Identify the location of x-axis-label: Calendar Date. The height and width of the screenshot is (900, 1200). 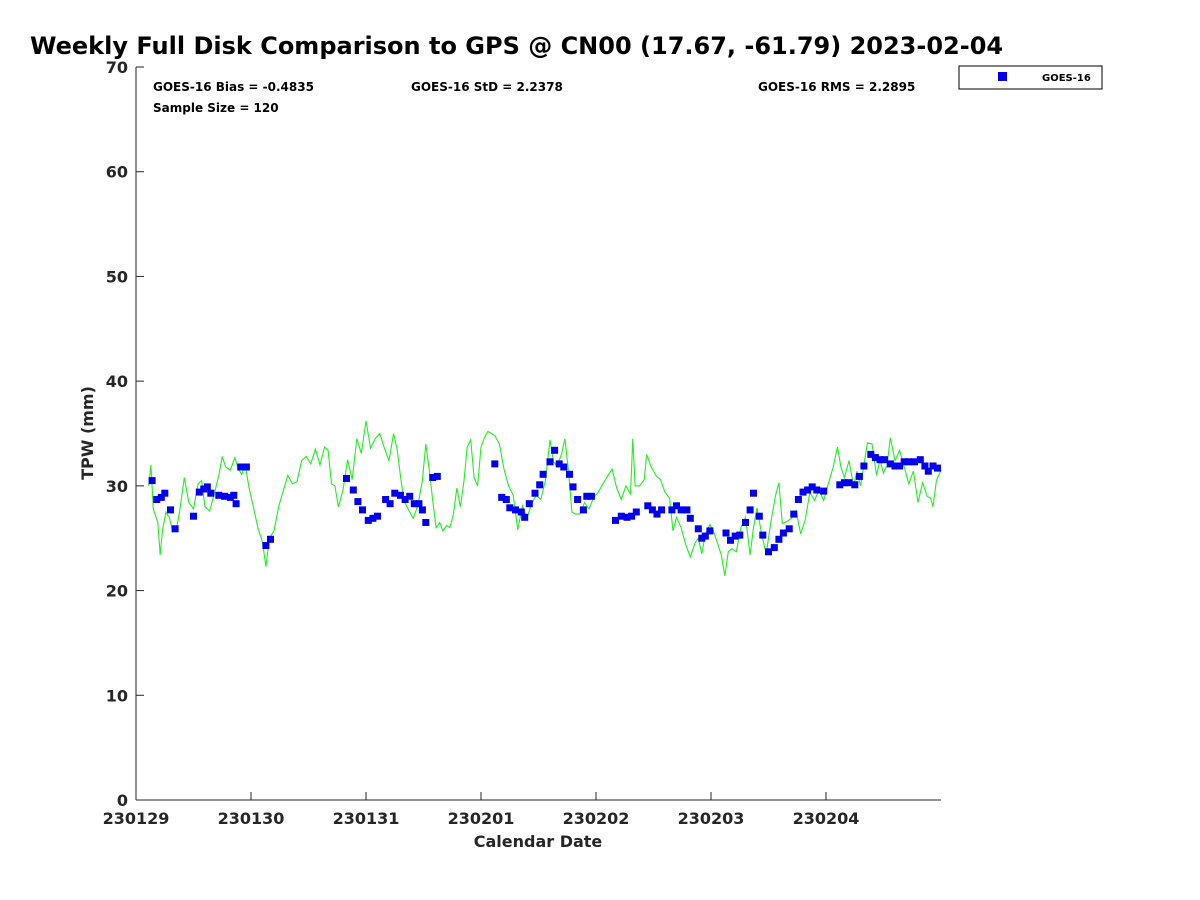
(538, 841).